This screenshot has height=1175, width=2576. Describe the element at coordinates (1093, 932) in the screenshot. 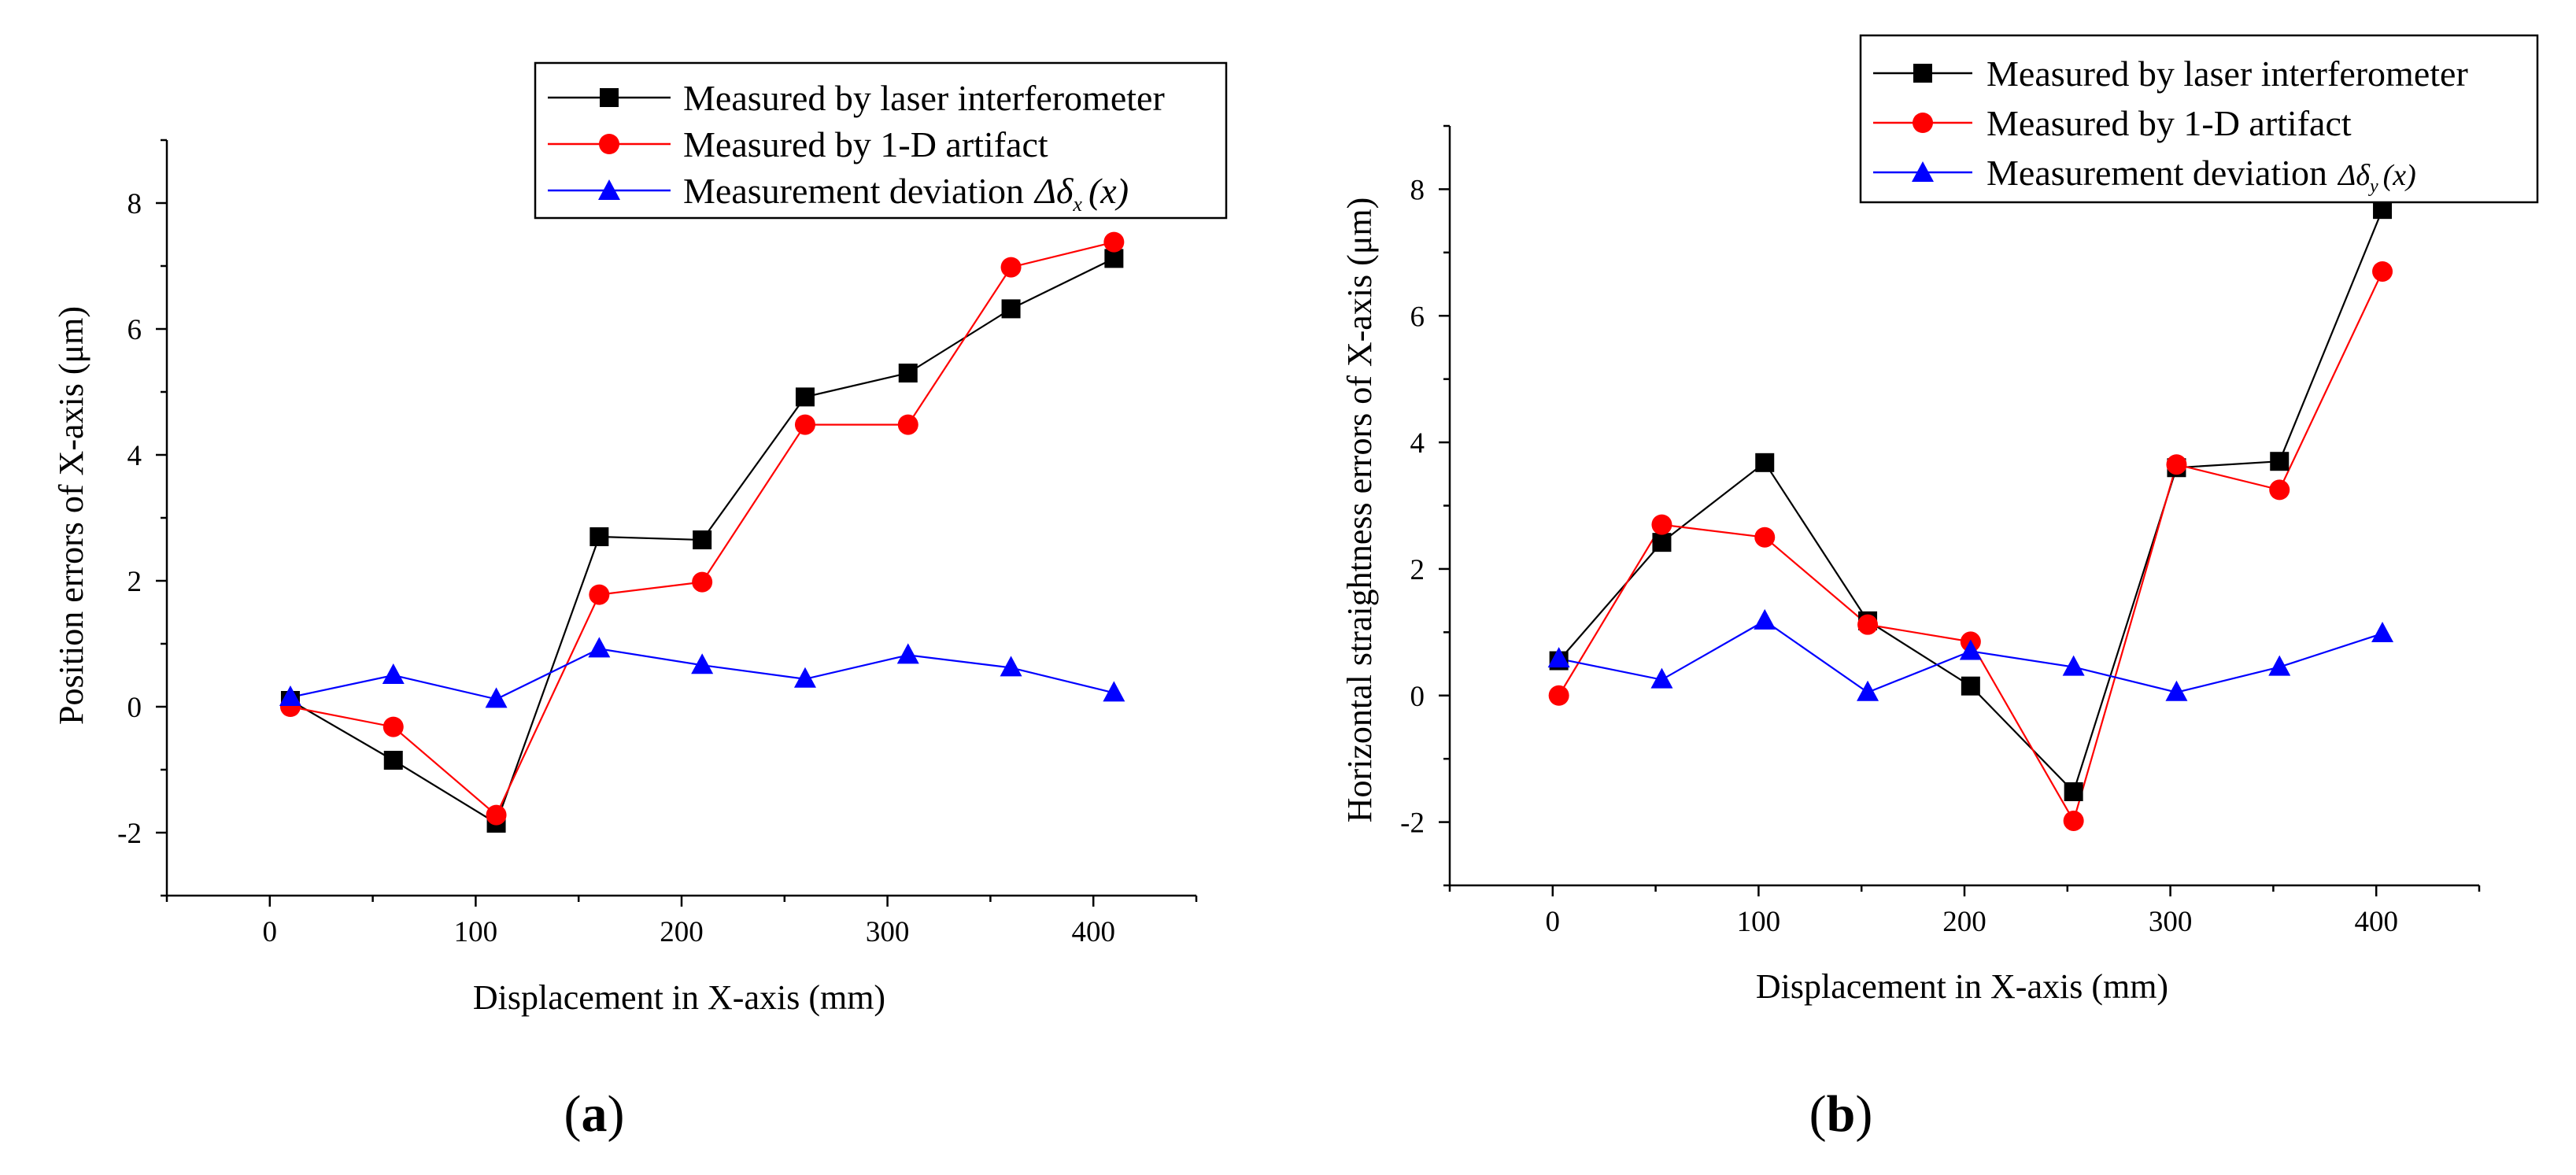

I see `x-tick-label-panel-a: 400` at that location.